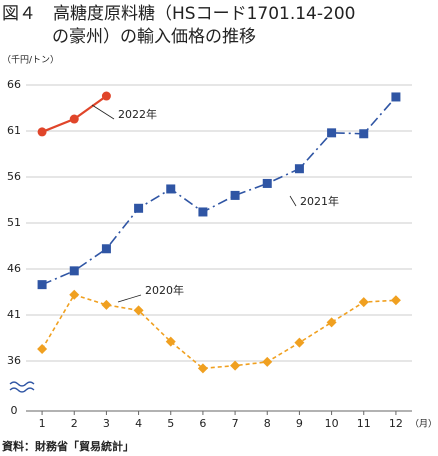 This screenshot has height=456, width=438. What do you see at coordinates (14, 130) in the screenshot?
I see `y-tick-label: 61` at bounding box center [14, 130].